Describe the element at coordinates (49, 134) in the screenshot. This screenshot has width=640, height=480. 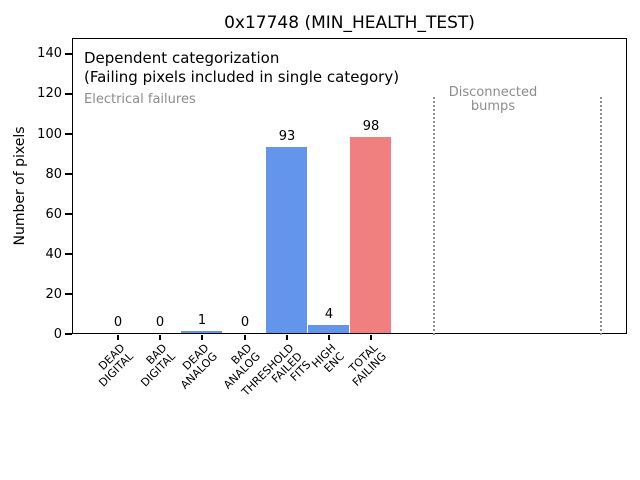
I see `y-tick-label: 100` at that location.